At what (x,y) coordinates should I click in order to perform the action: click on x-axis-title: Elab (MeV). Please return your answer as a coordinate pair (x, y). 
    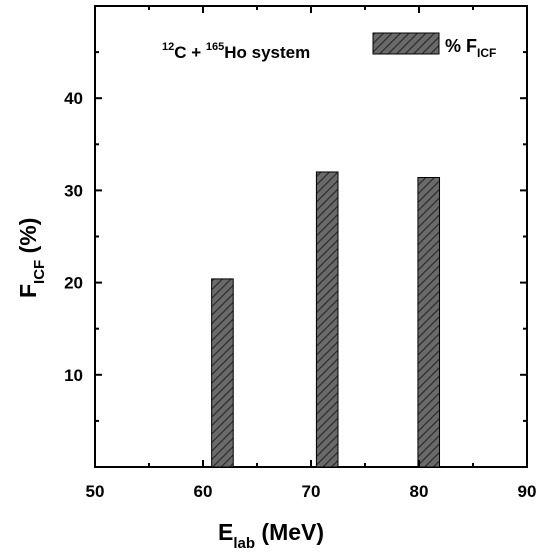
    Looking at the image, I should click on (271, 535).